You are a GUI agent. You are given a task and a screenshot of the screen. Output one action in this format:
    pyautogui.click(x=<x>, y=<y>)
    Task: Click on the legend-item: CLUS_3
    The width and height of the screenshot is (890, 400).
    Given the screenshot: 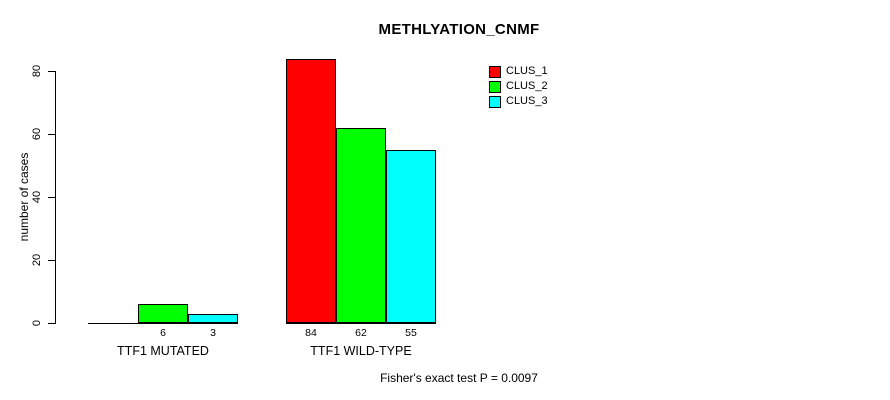 What is the action you would take?
    pyautogui.click(x=518, y=101)
    